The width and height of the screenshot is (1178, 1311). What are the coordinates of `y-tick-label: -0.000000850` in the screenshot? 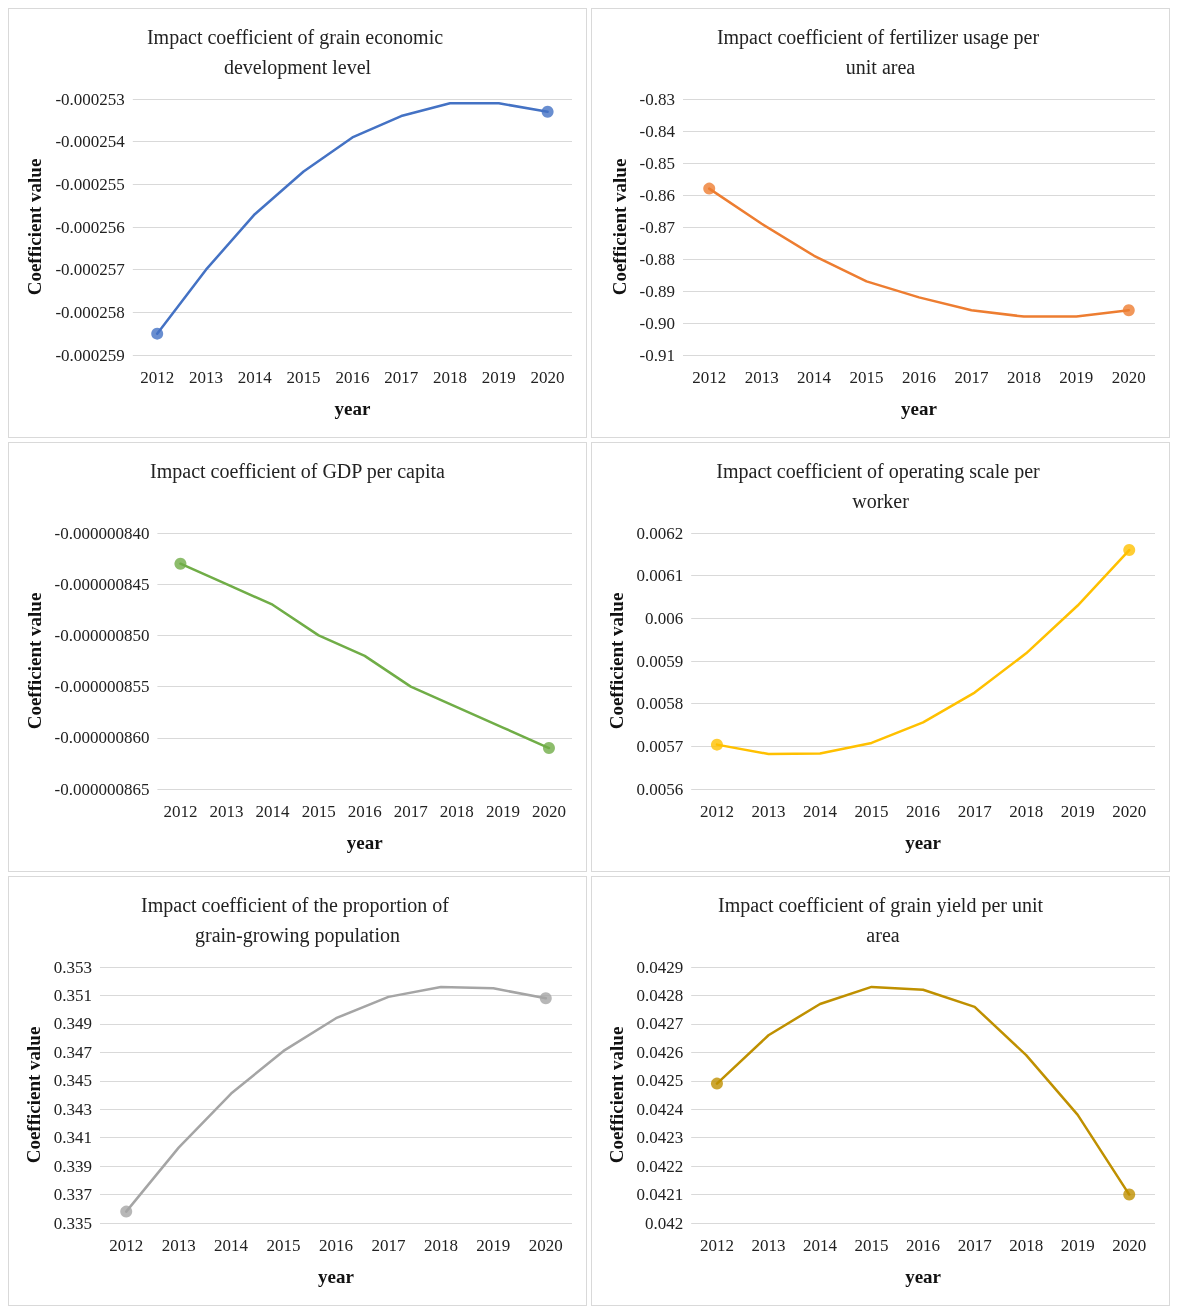 It's located at (102, 635).